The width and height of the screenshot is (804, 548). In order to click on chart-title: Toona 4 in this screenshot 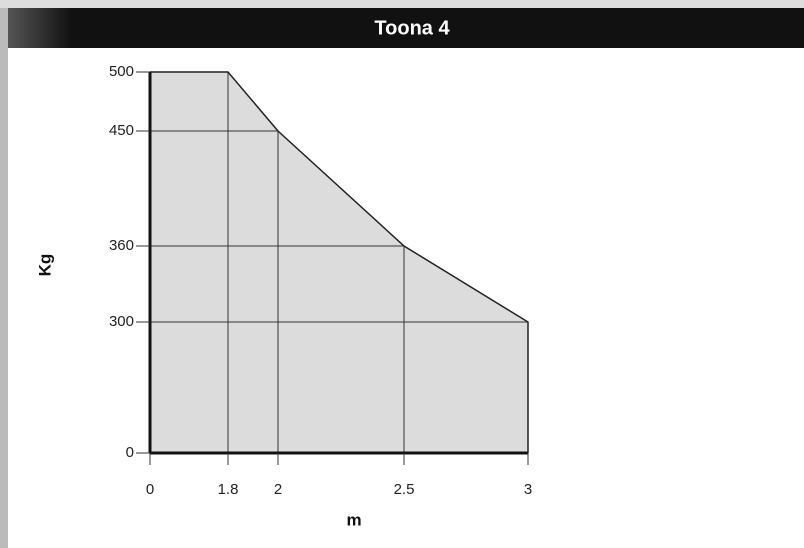, I will do `click(412, 28)`.